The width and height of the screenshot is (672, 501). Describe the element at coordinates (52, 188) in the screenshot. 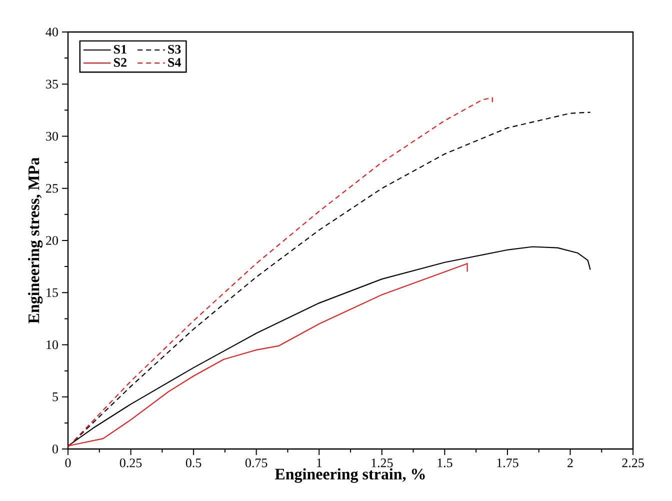

I see `y-tick-label: 25` at that location.